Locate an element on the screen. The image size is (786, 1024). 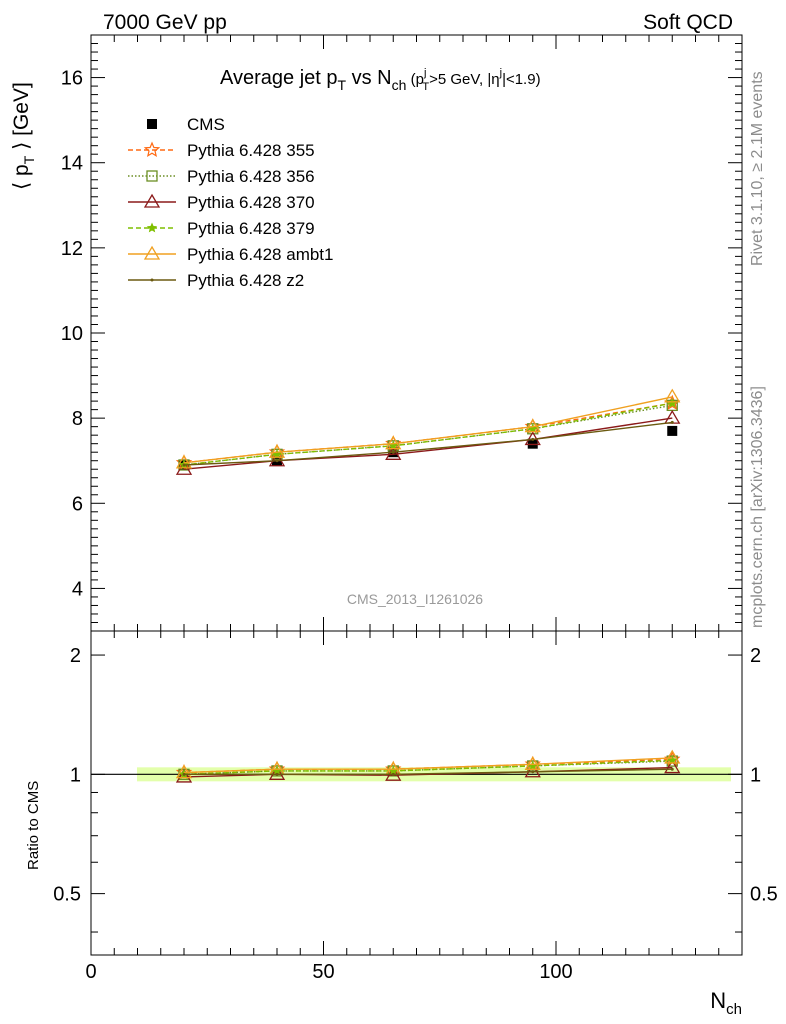
legend-item: Pythia 6.428 379 is located at coordinates (221, 228).